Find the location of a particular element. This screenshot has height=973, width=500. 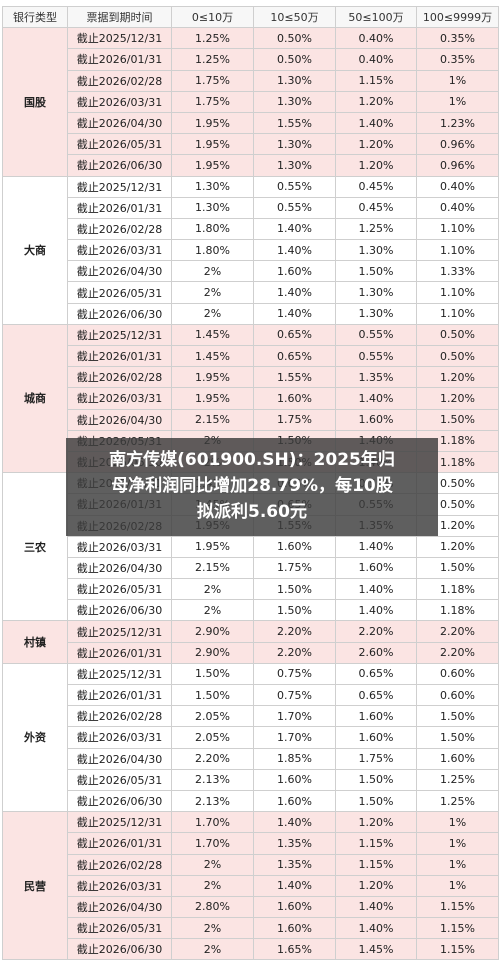

table-row: 截止2026/02/28 1.80% 1.40% 1.25% 1.10% is located at coordinates (251, 229).